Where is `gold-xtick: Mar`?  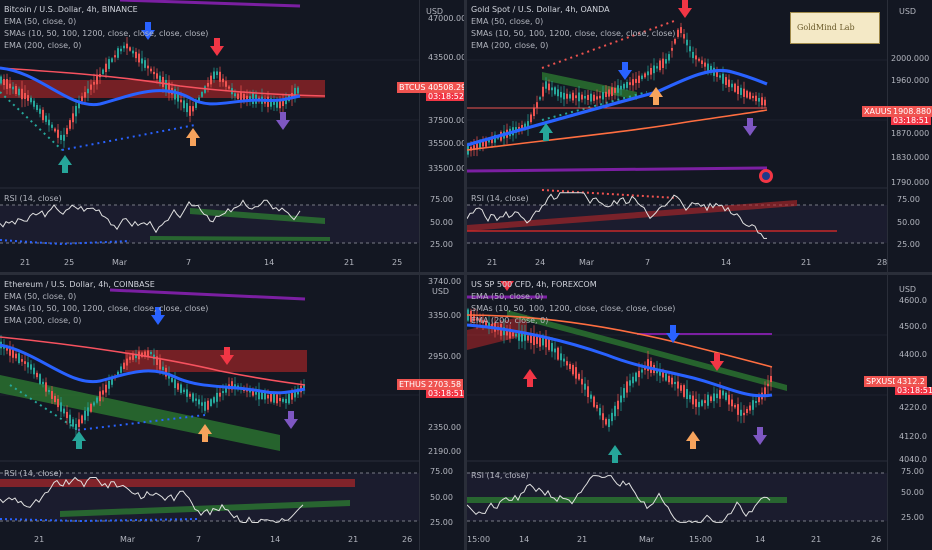 gold-xtick: Mar is located at coordinates (587, 262).